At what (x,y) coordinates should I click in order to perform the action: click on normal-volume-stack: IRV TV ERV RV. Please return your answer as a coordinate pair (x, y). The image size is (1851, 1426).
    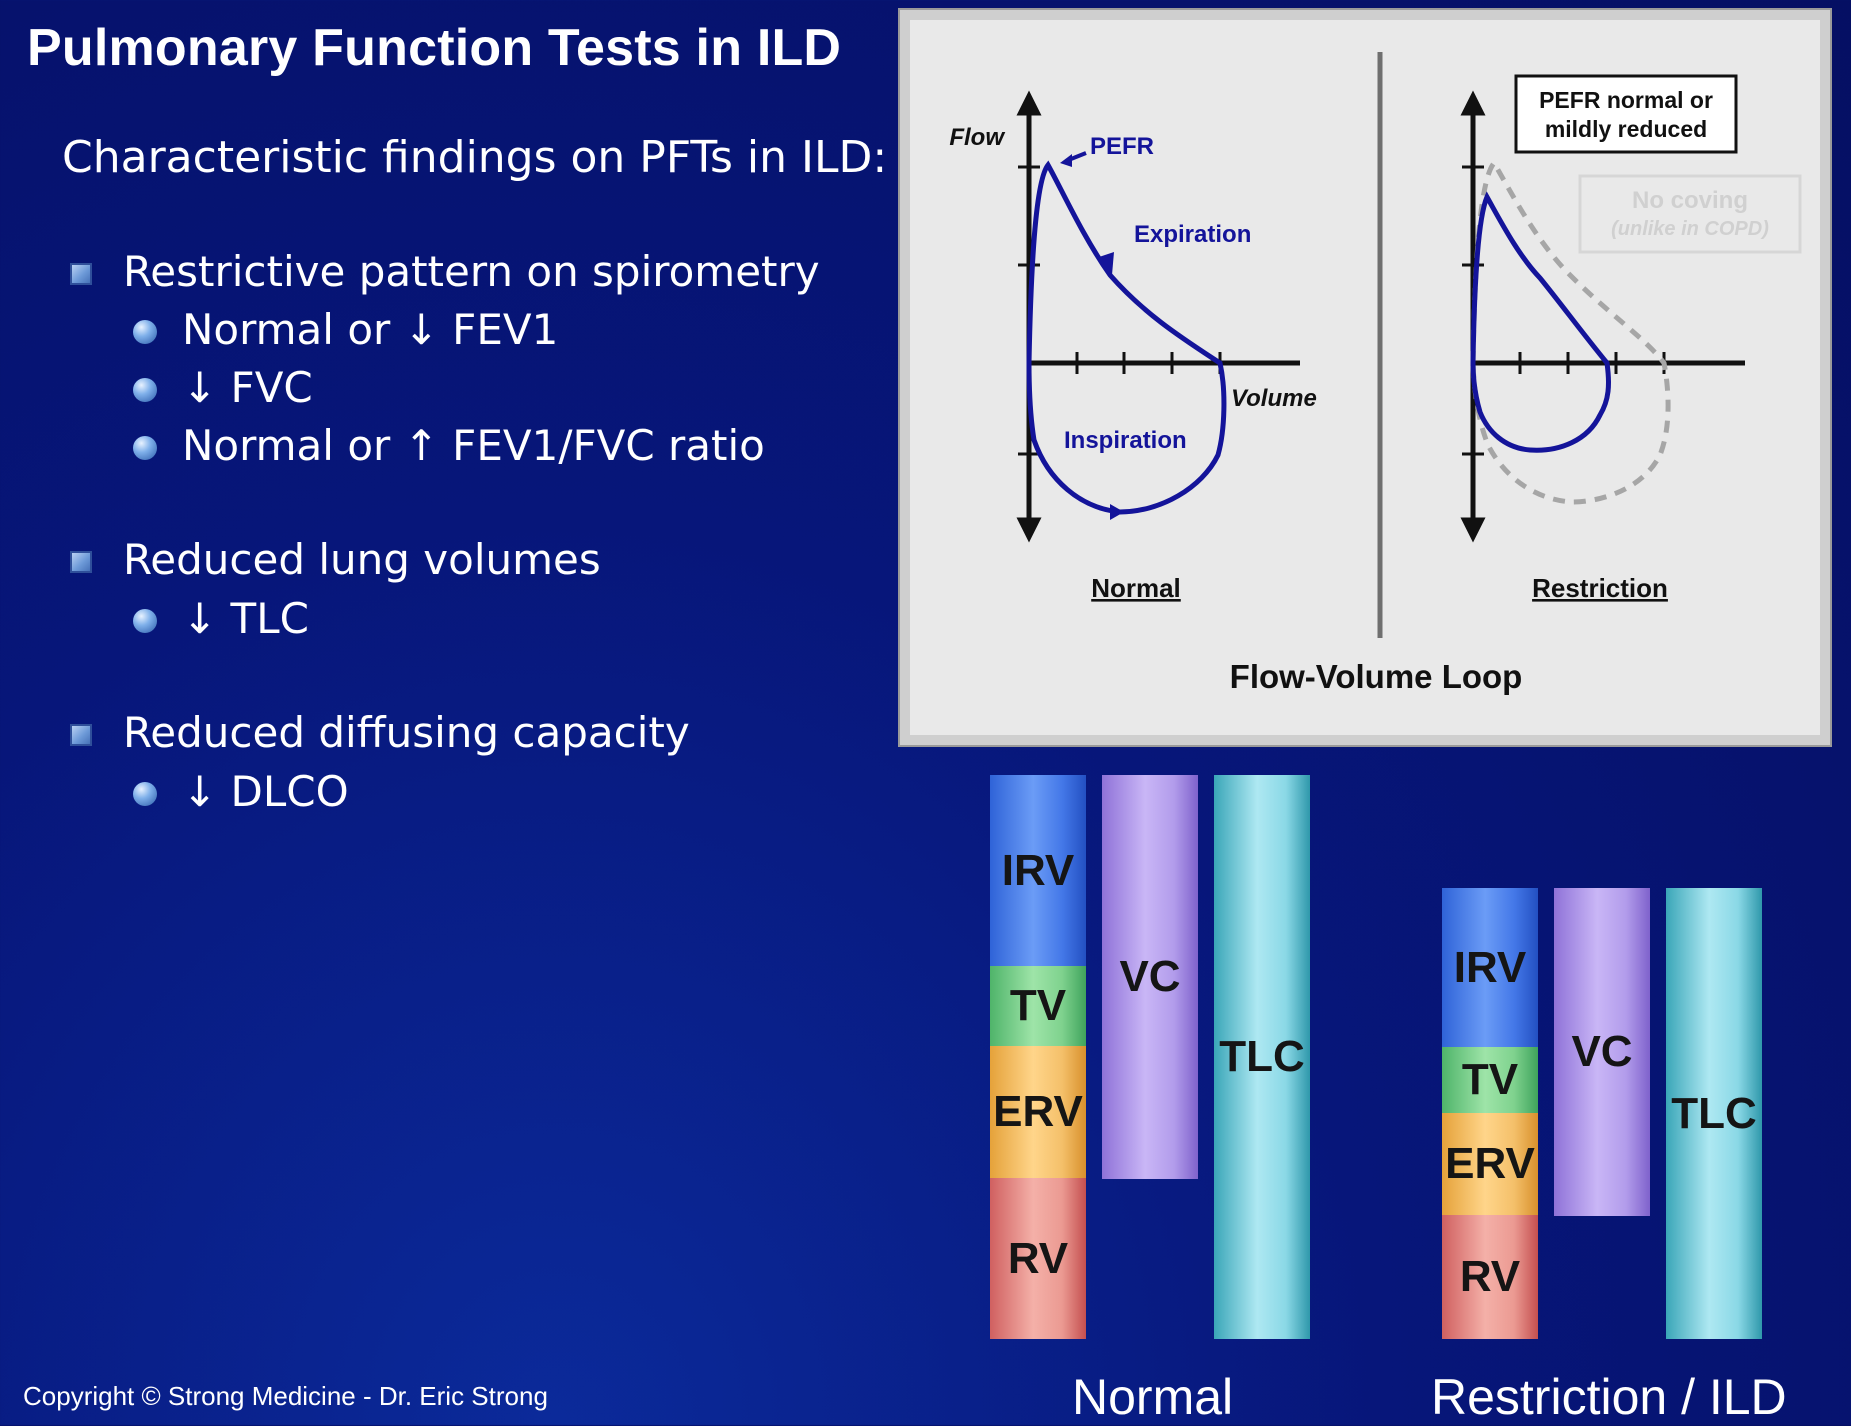
    Looking at the image, I should click on (1038, 1057).